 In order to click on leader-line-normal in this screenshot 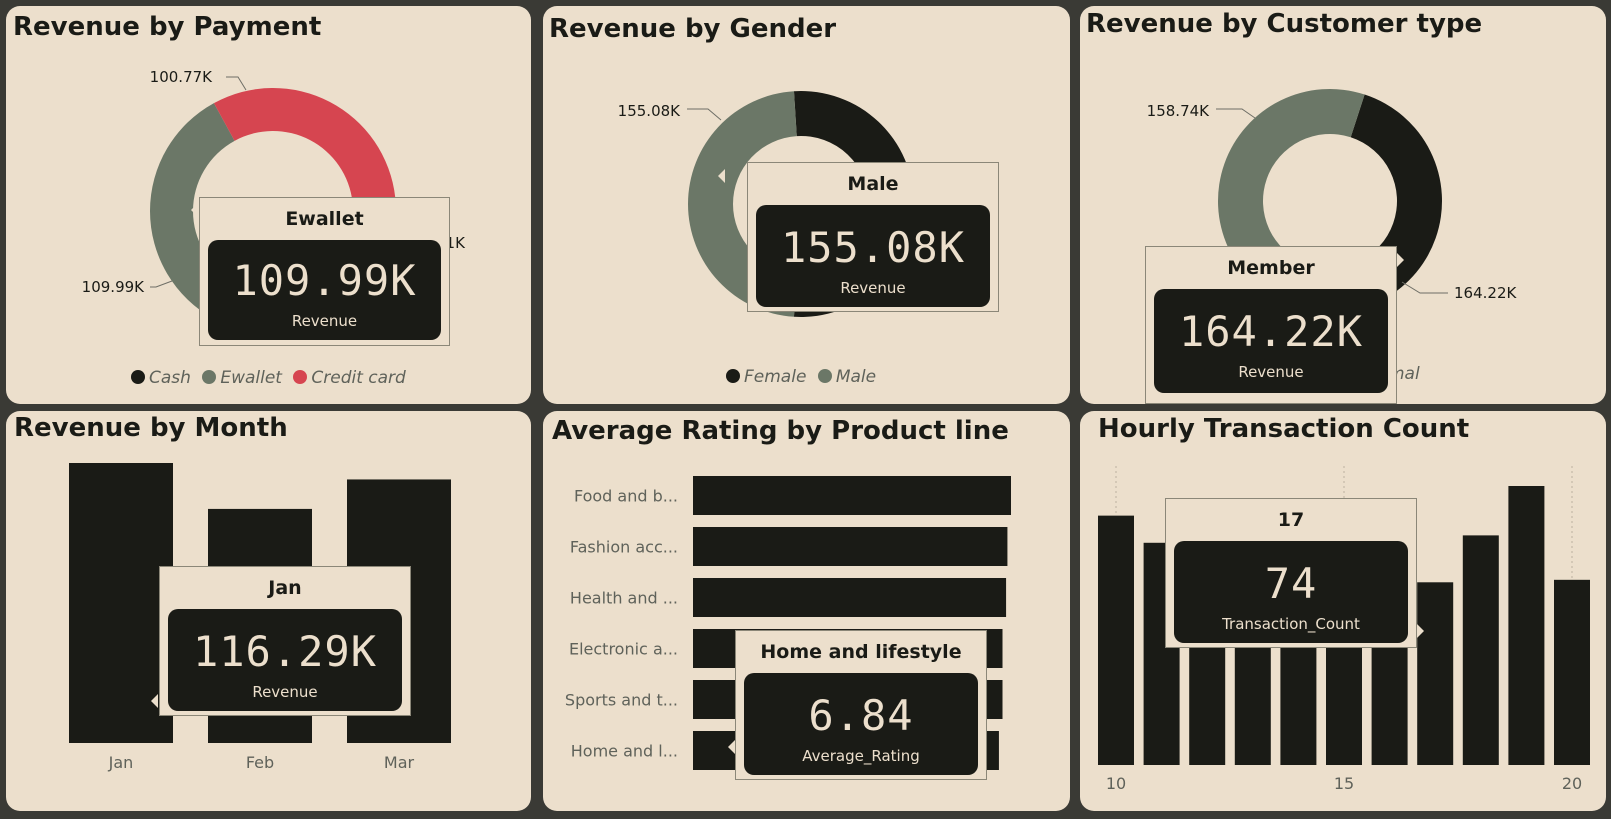, I will do `click(1236, 113)`.